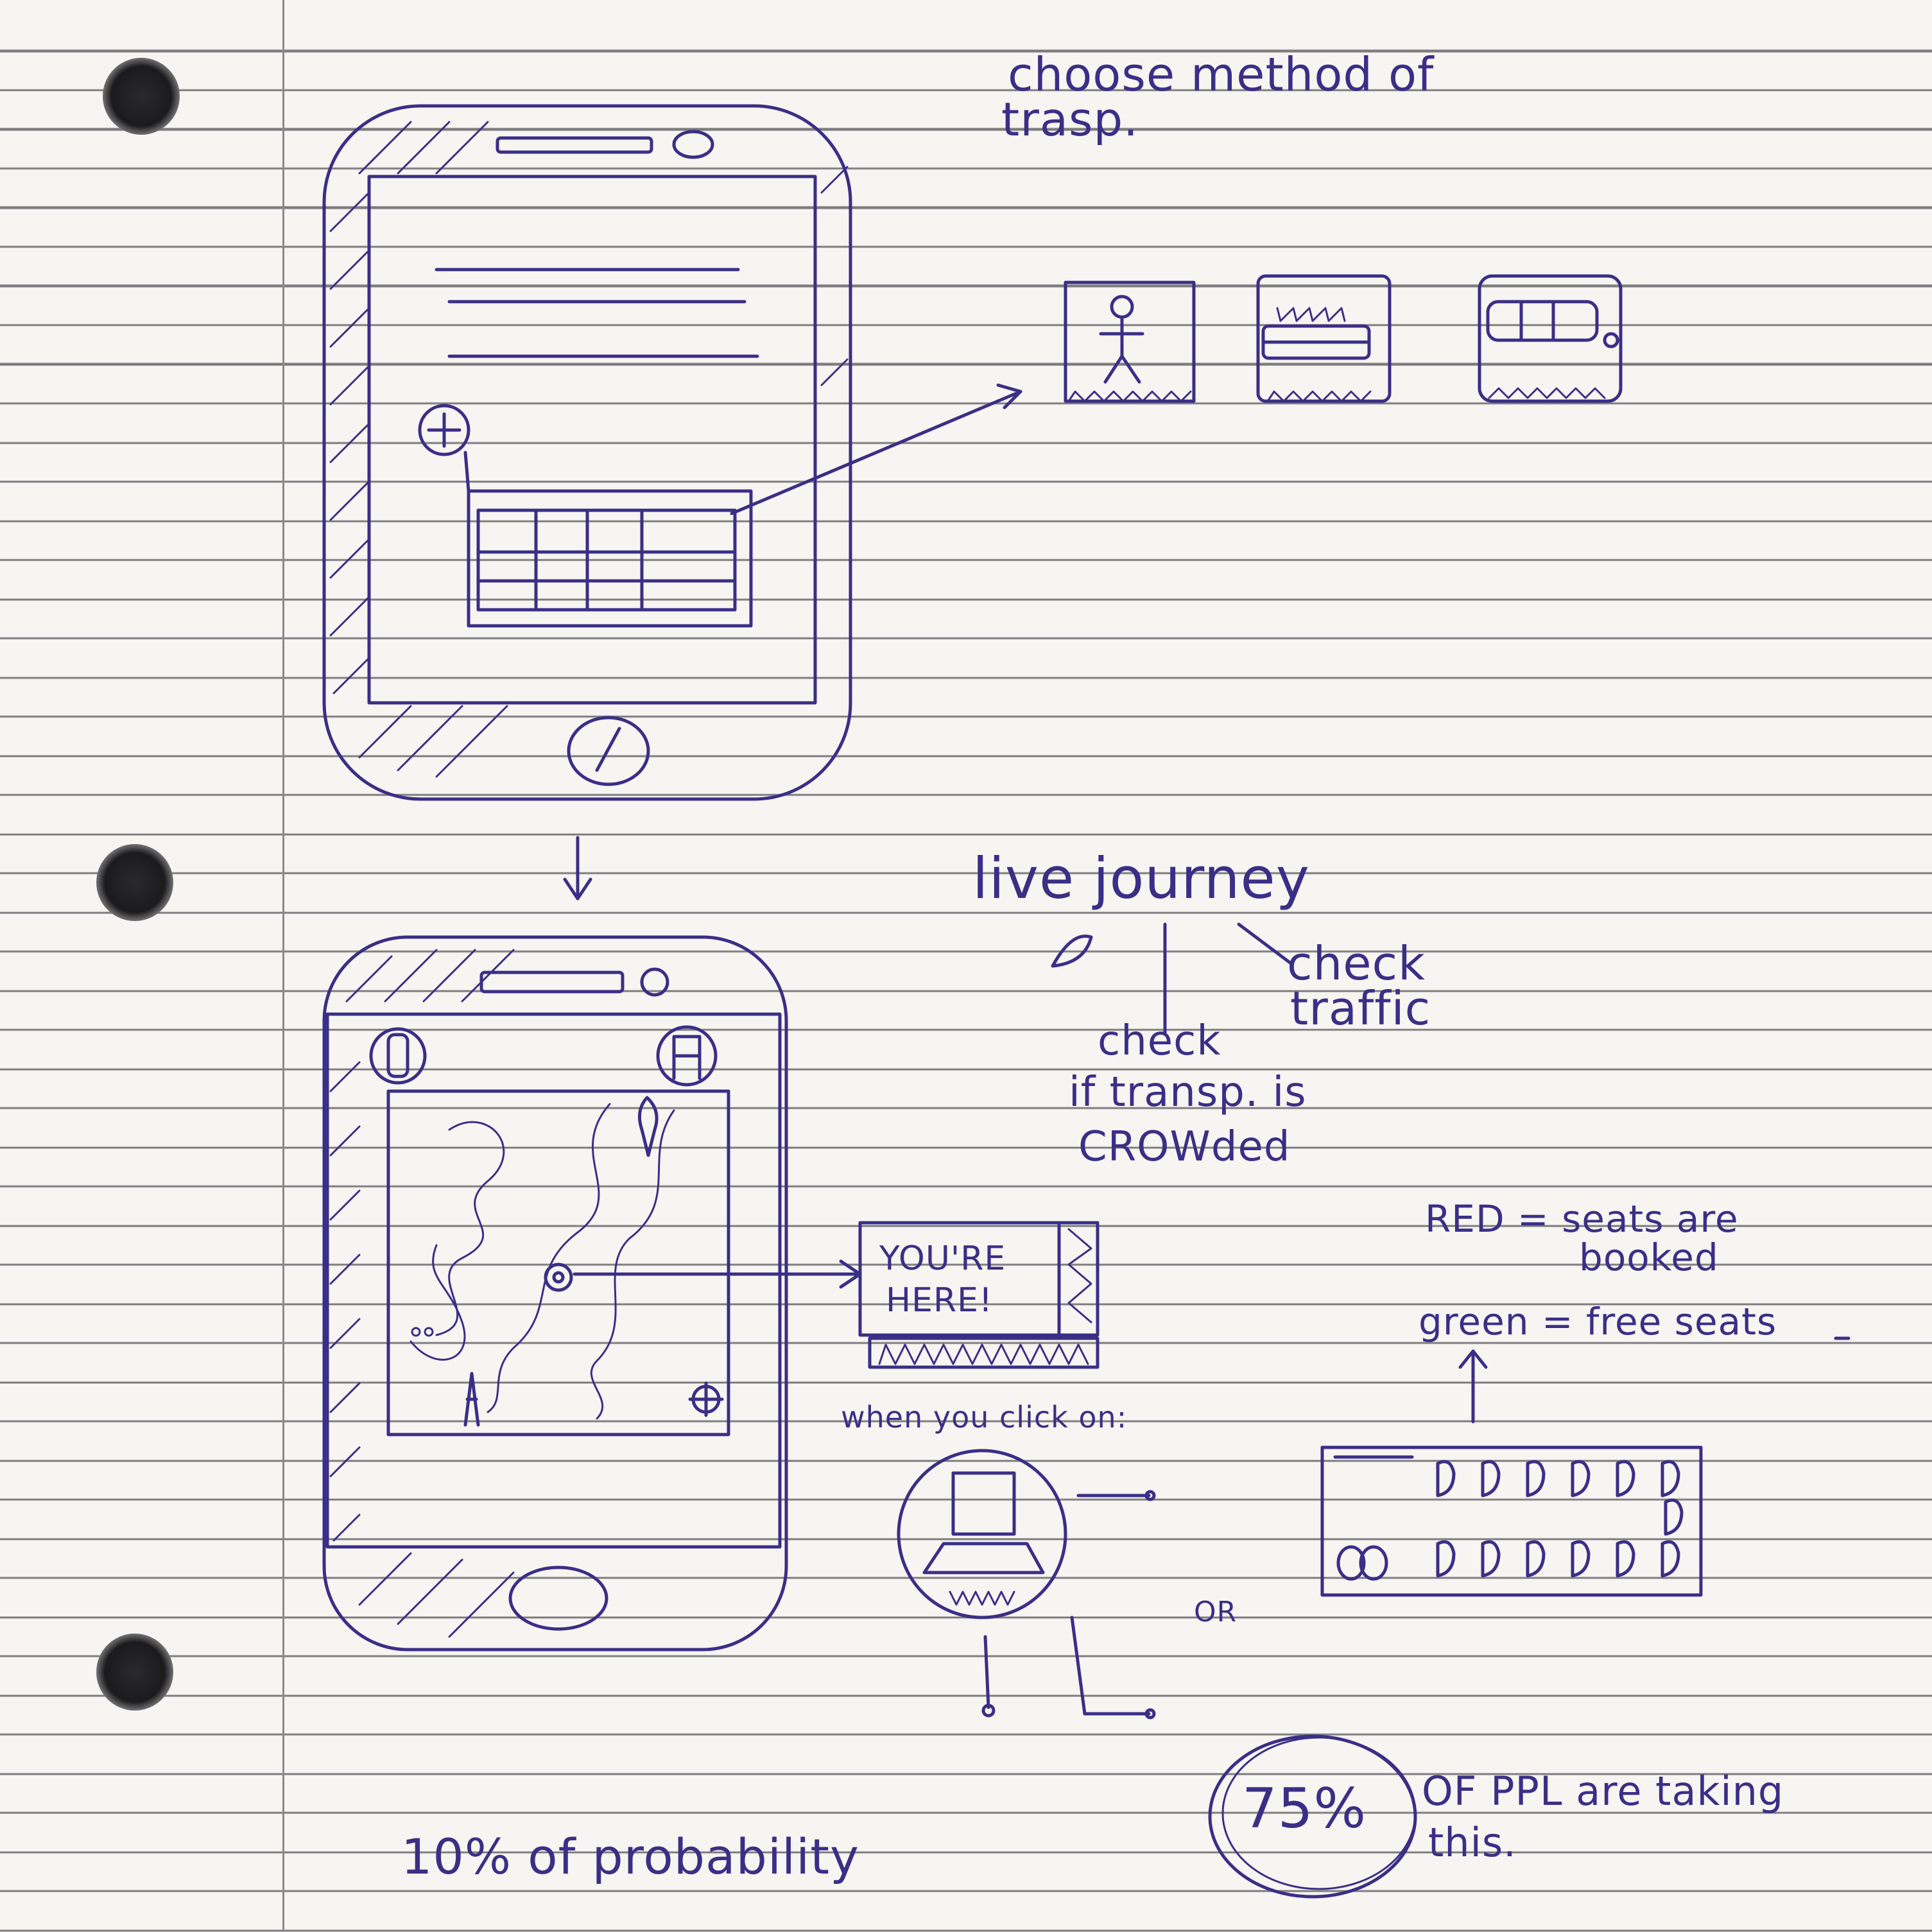  I want to click on walking-person-icon, so click(1129, 341).